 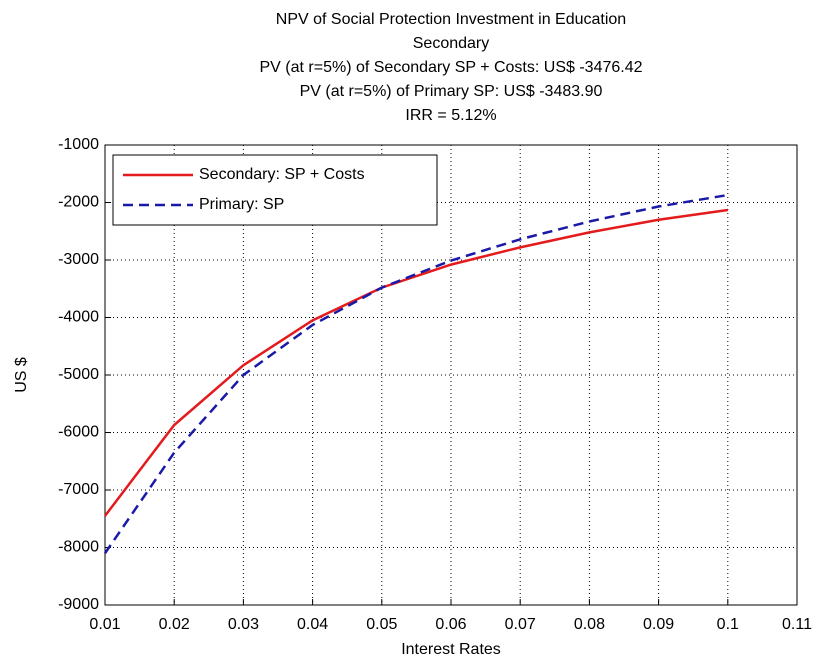 What do you see at coordinates (241, 204) in the screenshot?
I see `legend-label: Primary: SP` at bounding box center [241, 204].